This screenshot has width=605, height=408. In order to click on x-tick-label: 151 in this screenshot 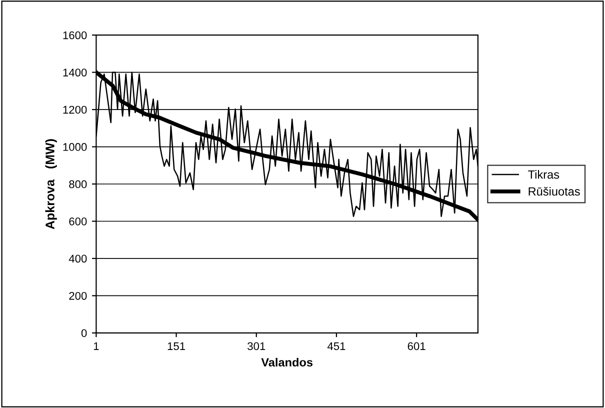, I will do `click(177, 346)`.